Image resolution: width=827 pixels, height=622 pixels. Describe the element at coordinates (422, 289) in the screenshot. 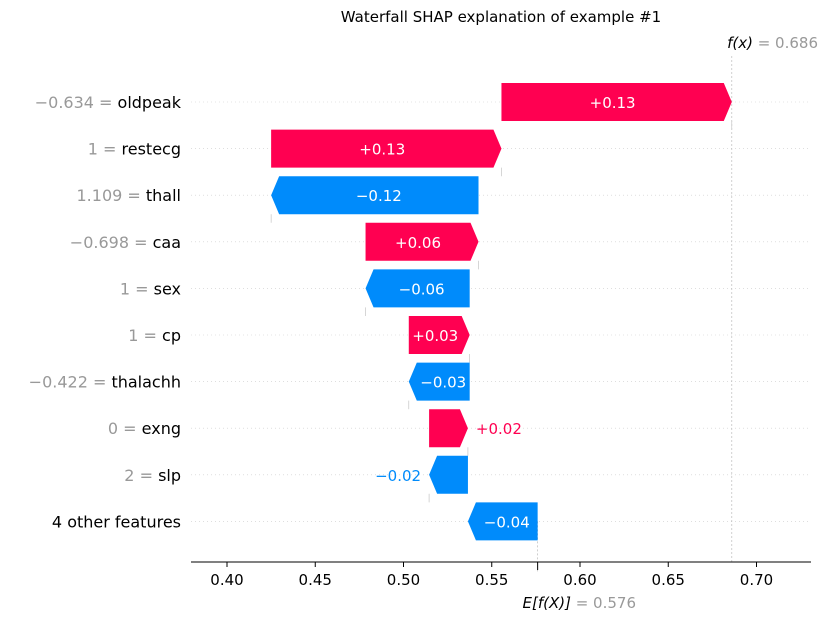

I see `bar-value-label: −0.06` at that location.